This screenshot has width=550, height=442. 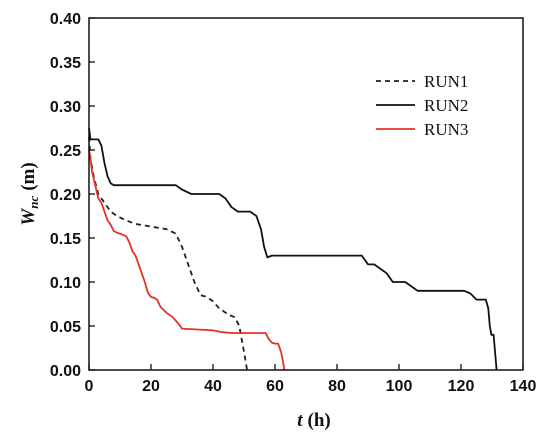 What do you see at coordinates (65, 239) in the screenshot?
I see `y-tick-label: 0.15` at bounding box center [65, 239].